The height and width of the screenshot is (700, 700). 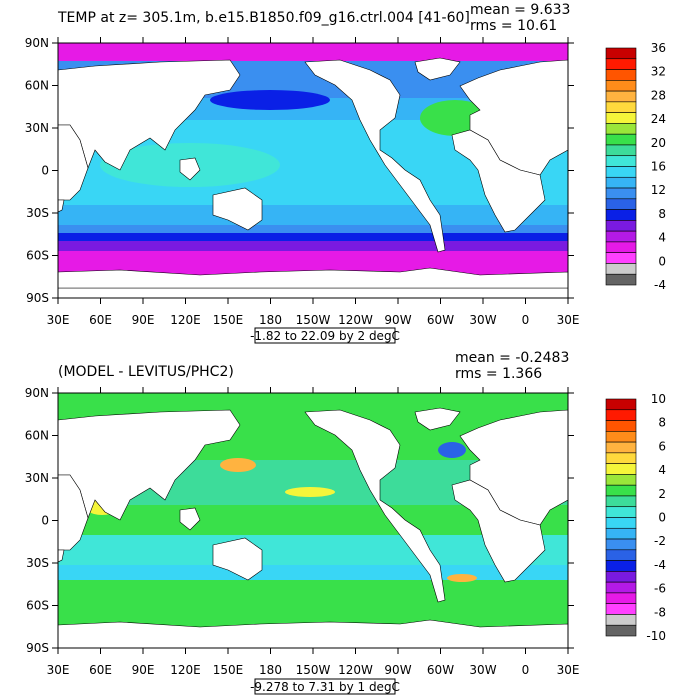 What do you see at coordinates (512, 358) in the screenshot?
I see `bottom-panel-mean: mean = -0.2483` at bounding box center [512, 358].